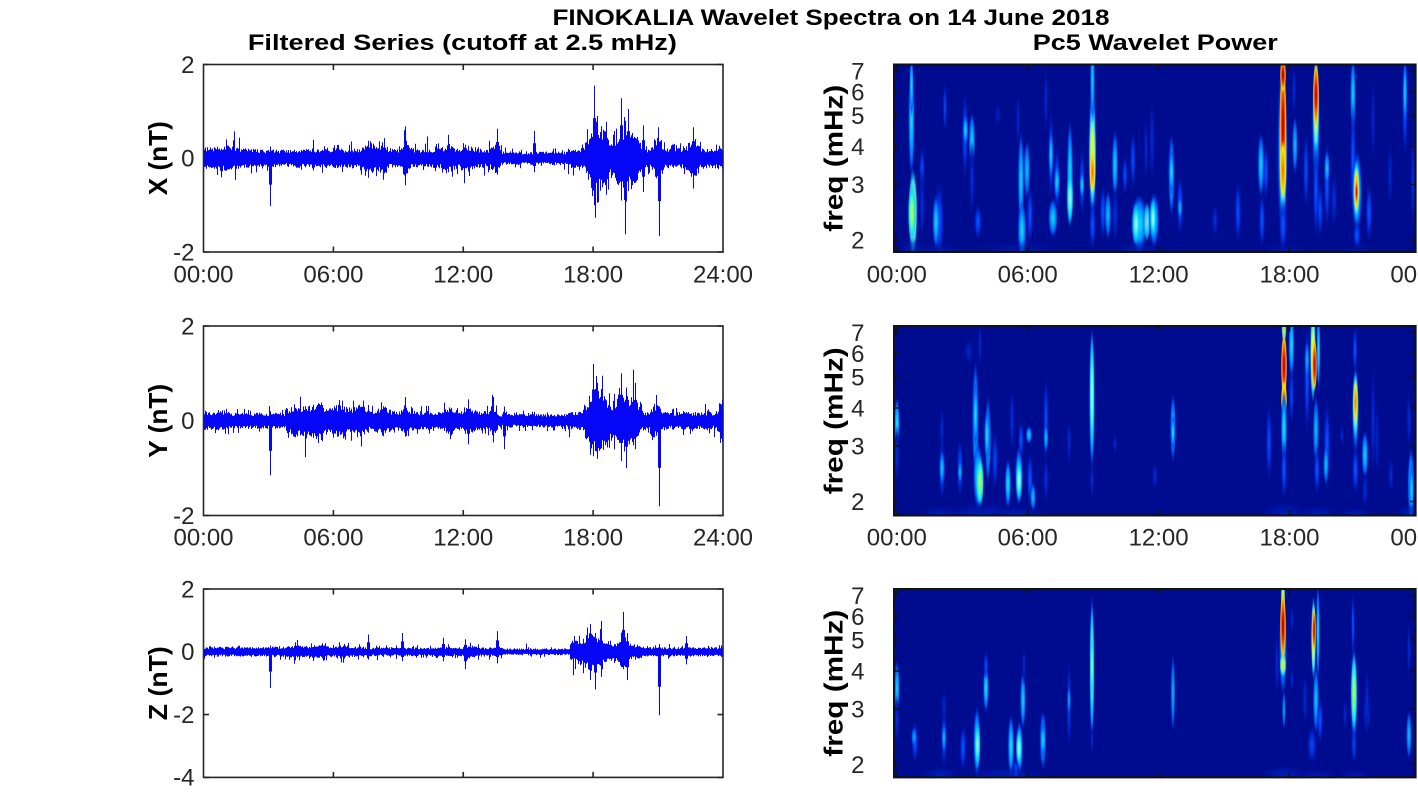  I want to click on svg-text: -4, so click(183, 776).